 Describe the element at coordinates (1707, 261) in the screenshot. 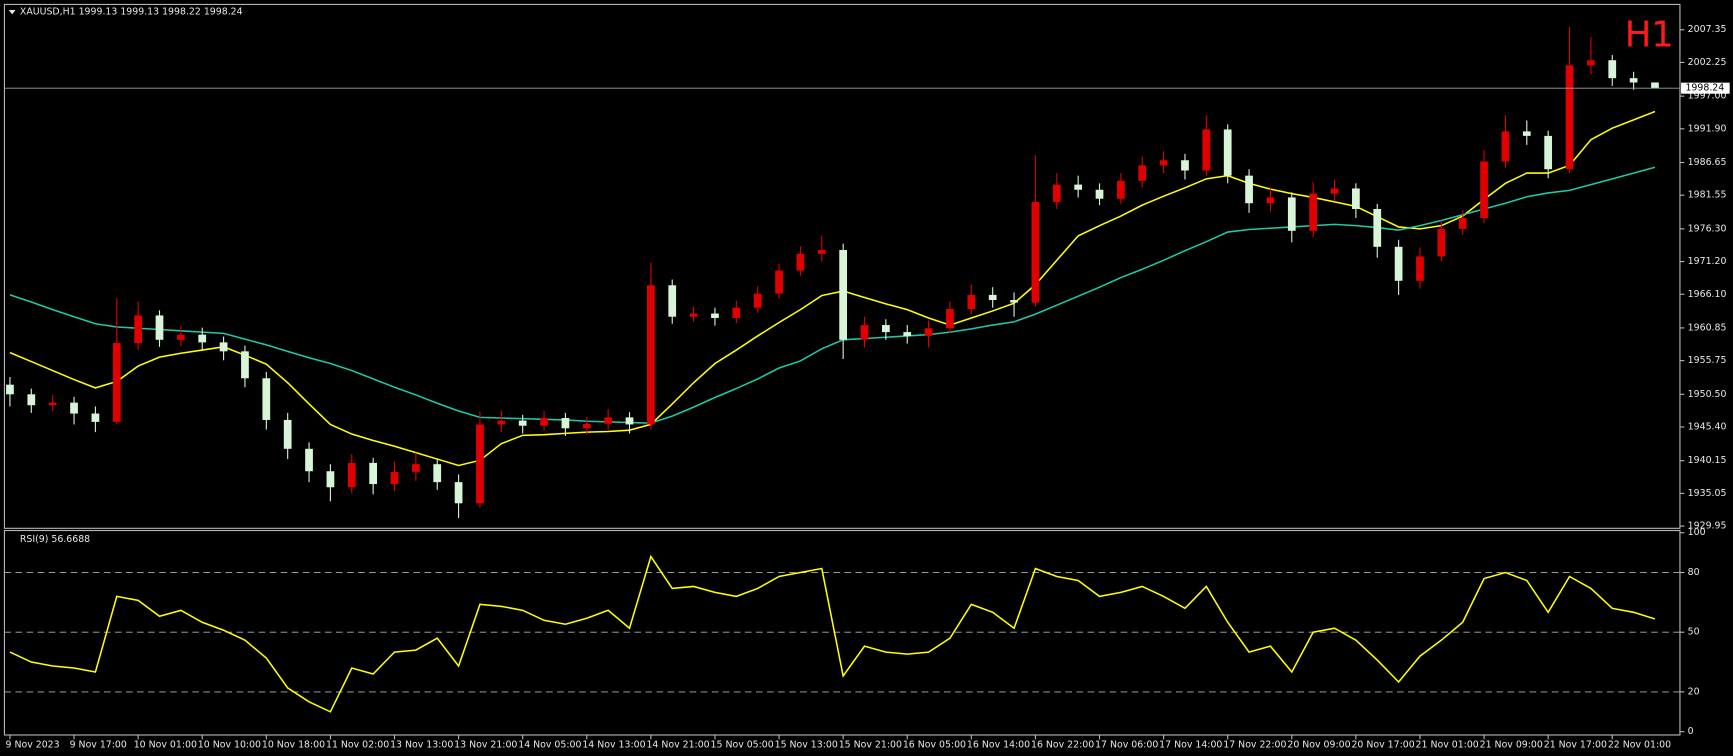

I see `y-tick-label: 1971.20` at that location.